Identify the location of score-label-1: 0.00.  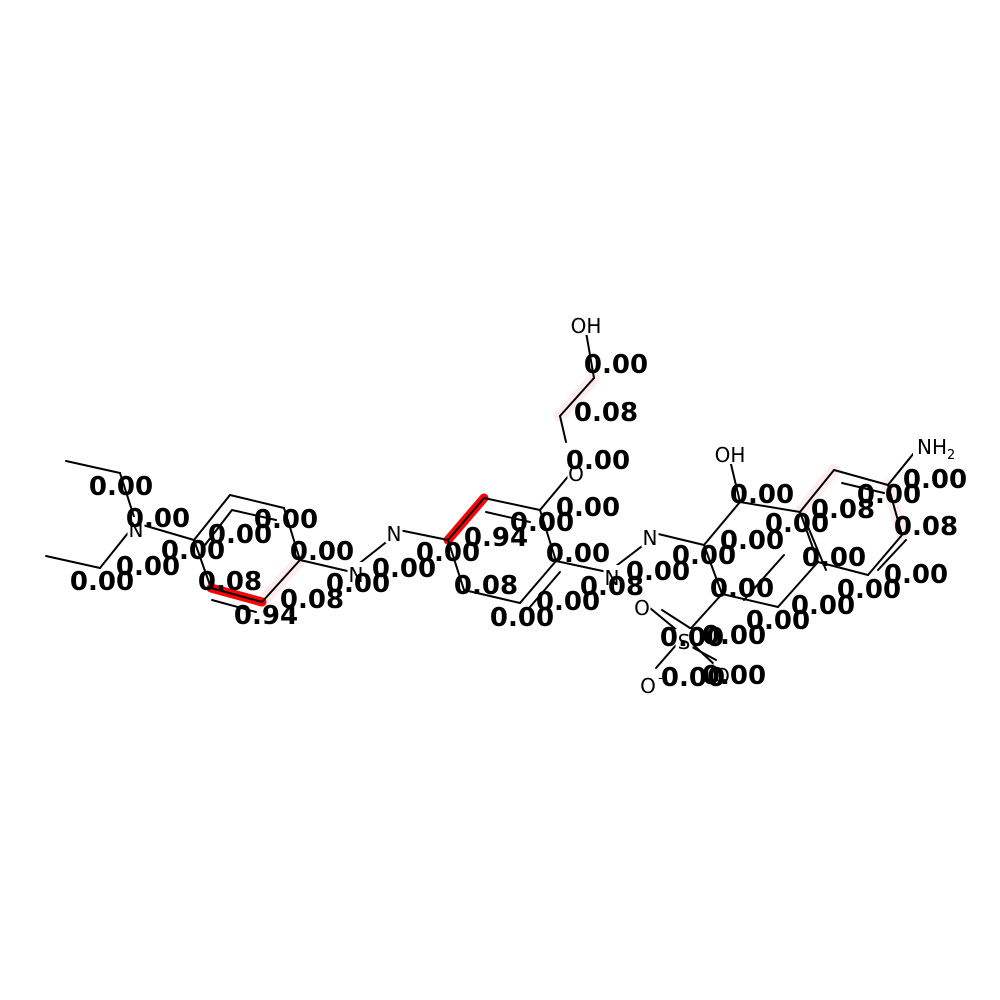
(158, 519).